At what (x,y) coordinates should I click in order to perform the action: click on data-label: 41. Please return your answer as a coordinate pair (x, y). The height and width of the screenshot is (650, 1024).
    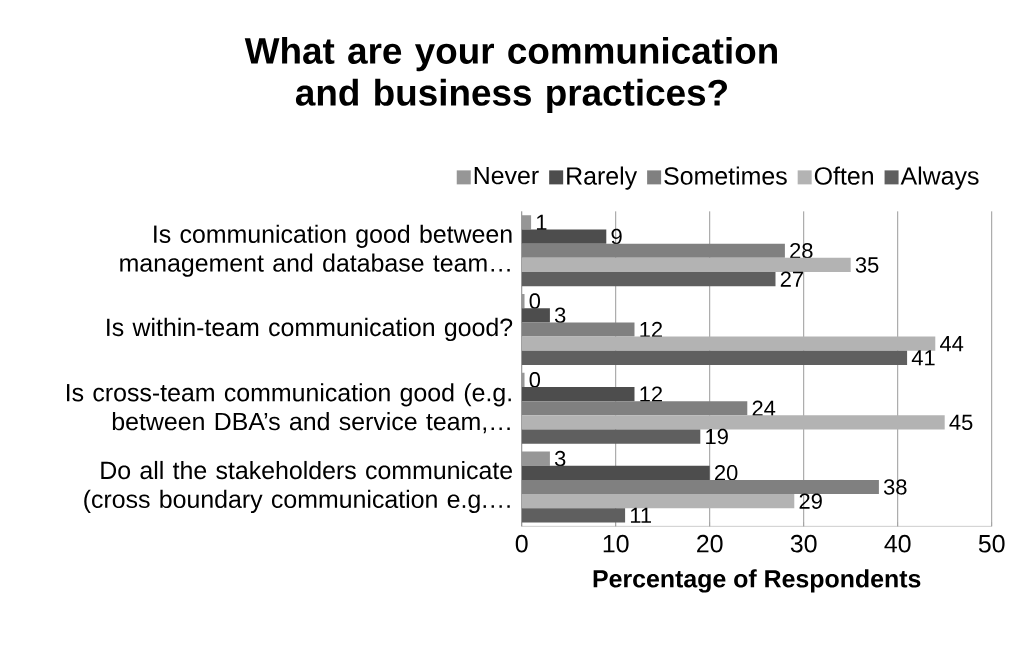
    Looking at the image, I should click on (923, 358).